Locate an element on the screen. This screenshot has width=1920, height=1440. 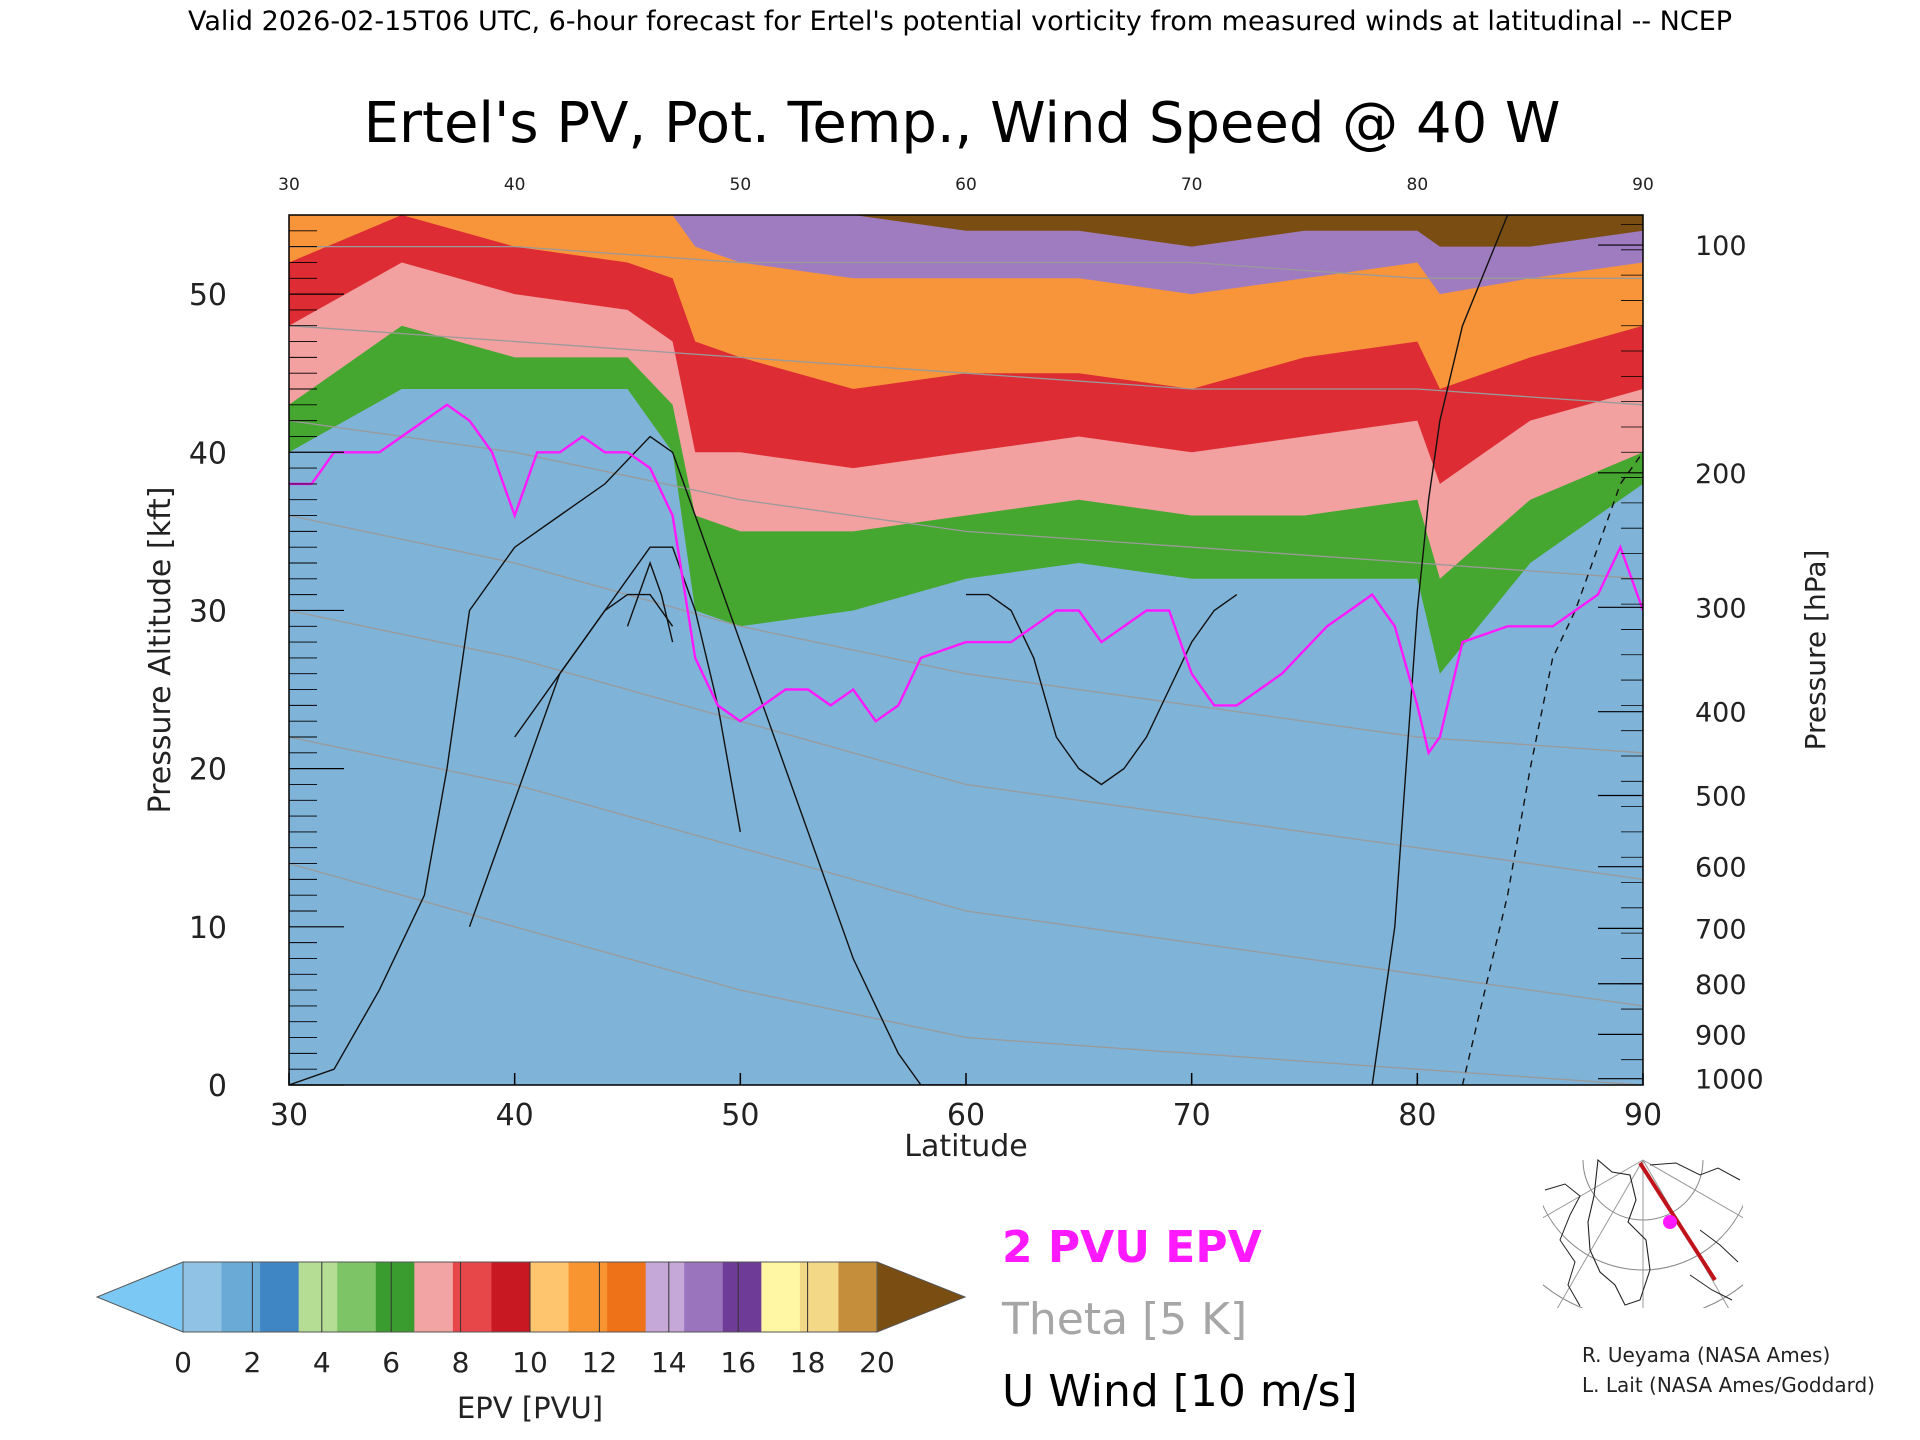
colorbar-tick-label: 10 is located at coordinates (530, 1362).